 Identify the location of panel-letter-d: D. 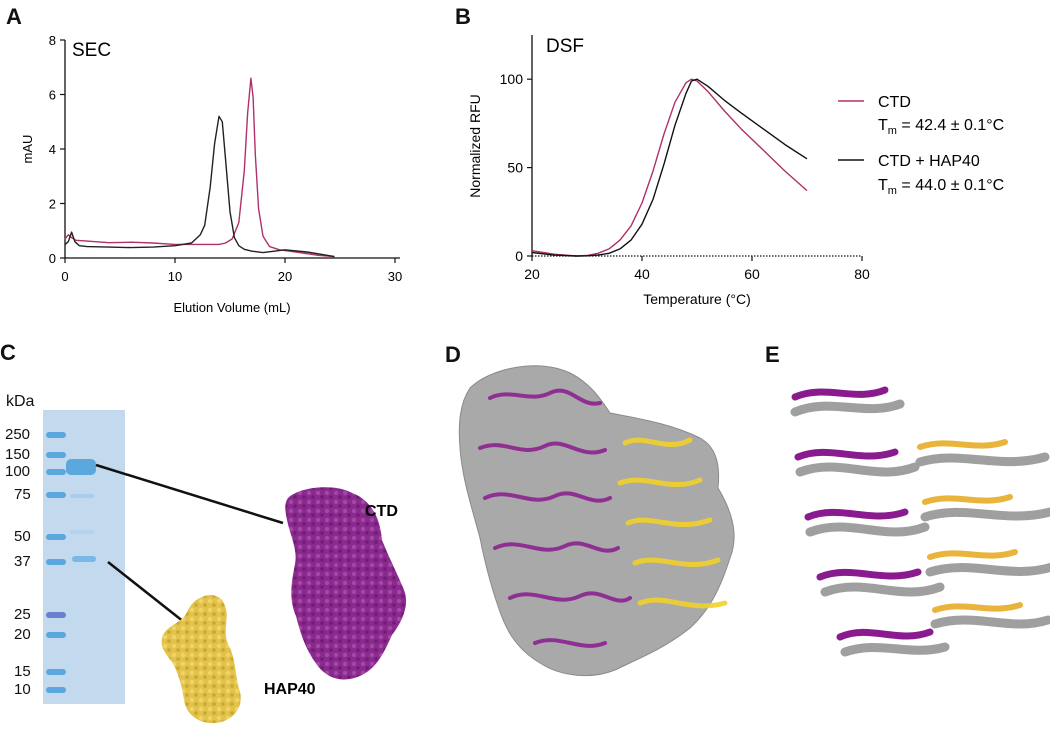
(453, 354).